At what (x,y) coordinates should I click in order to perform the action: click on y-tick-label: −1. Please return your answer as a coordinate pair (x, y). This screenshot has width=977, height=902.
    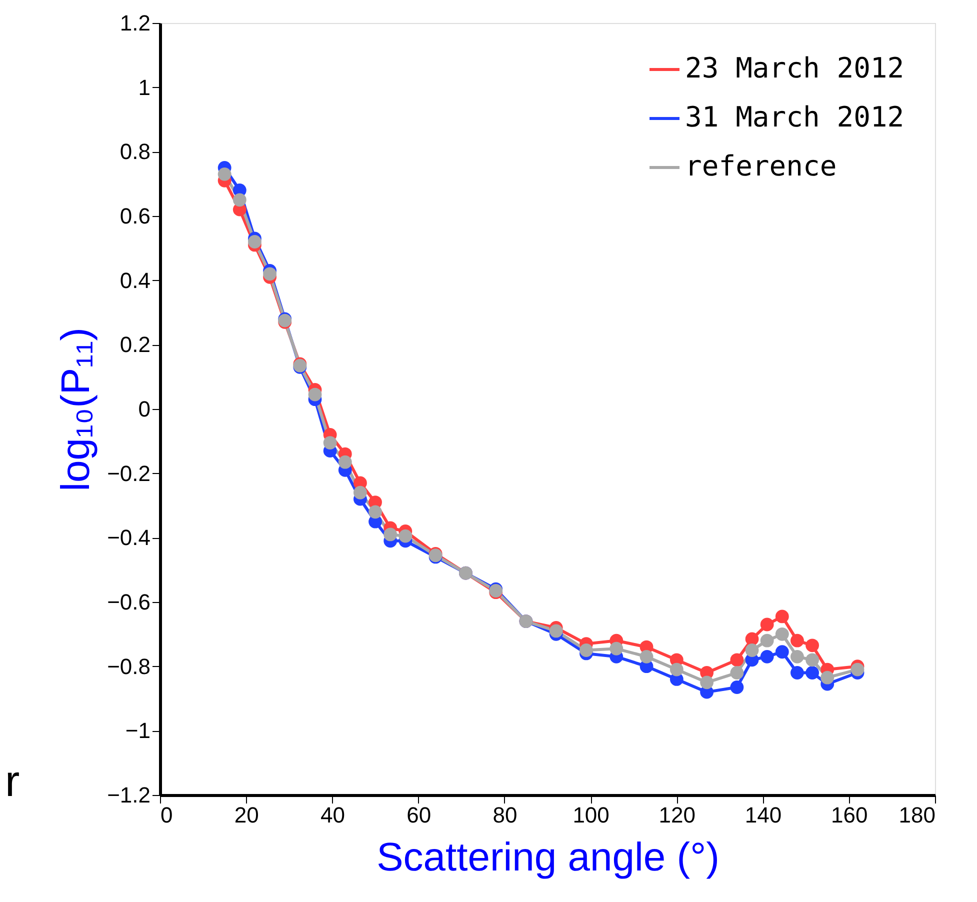
    Looking at the image, I should click on (137, 731).